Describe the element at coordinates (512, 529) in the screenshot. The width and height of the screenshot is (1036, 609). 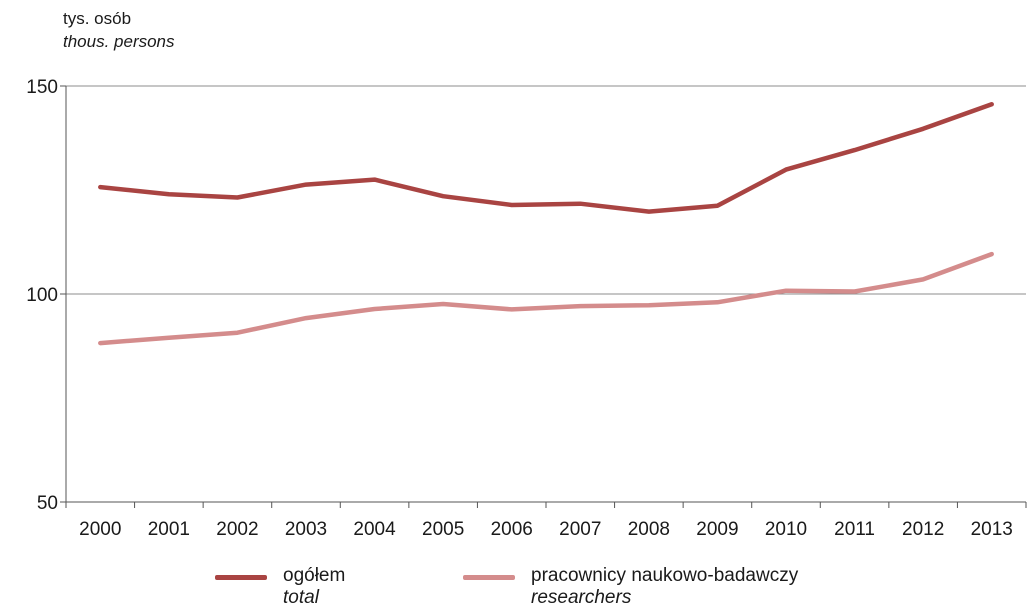
I see `x-tick-label-2006: 2006` at that location.